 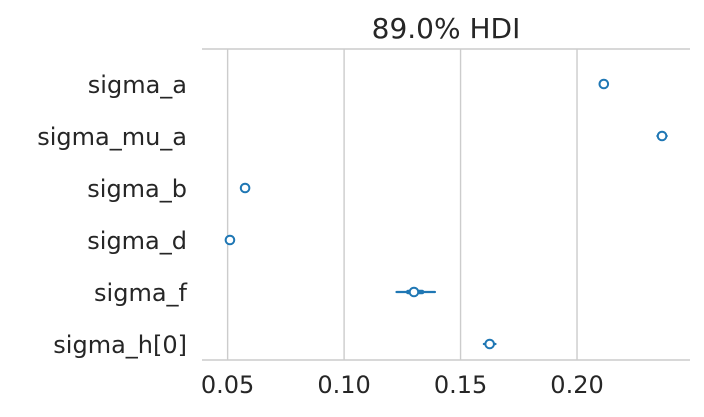 What do you see at coordinates (112, 137) in the screenshot?
I see `y-label-1: sigma_mu_a` at bounding box center [112, 137].